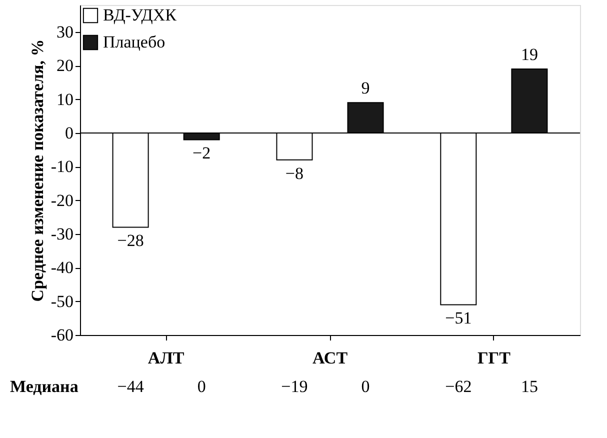 Image resolution: width=607 pixels, height=438 pixels. Describe the element at coordinates (458, 318) in the screenshot. I see `data-label: −51` at that location.